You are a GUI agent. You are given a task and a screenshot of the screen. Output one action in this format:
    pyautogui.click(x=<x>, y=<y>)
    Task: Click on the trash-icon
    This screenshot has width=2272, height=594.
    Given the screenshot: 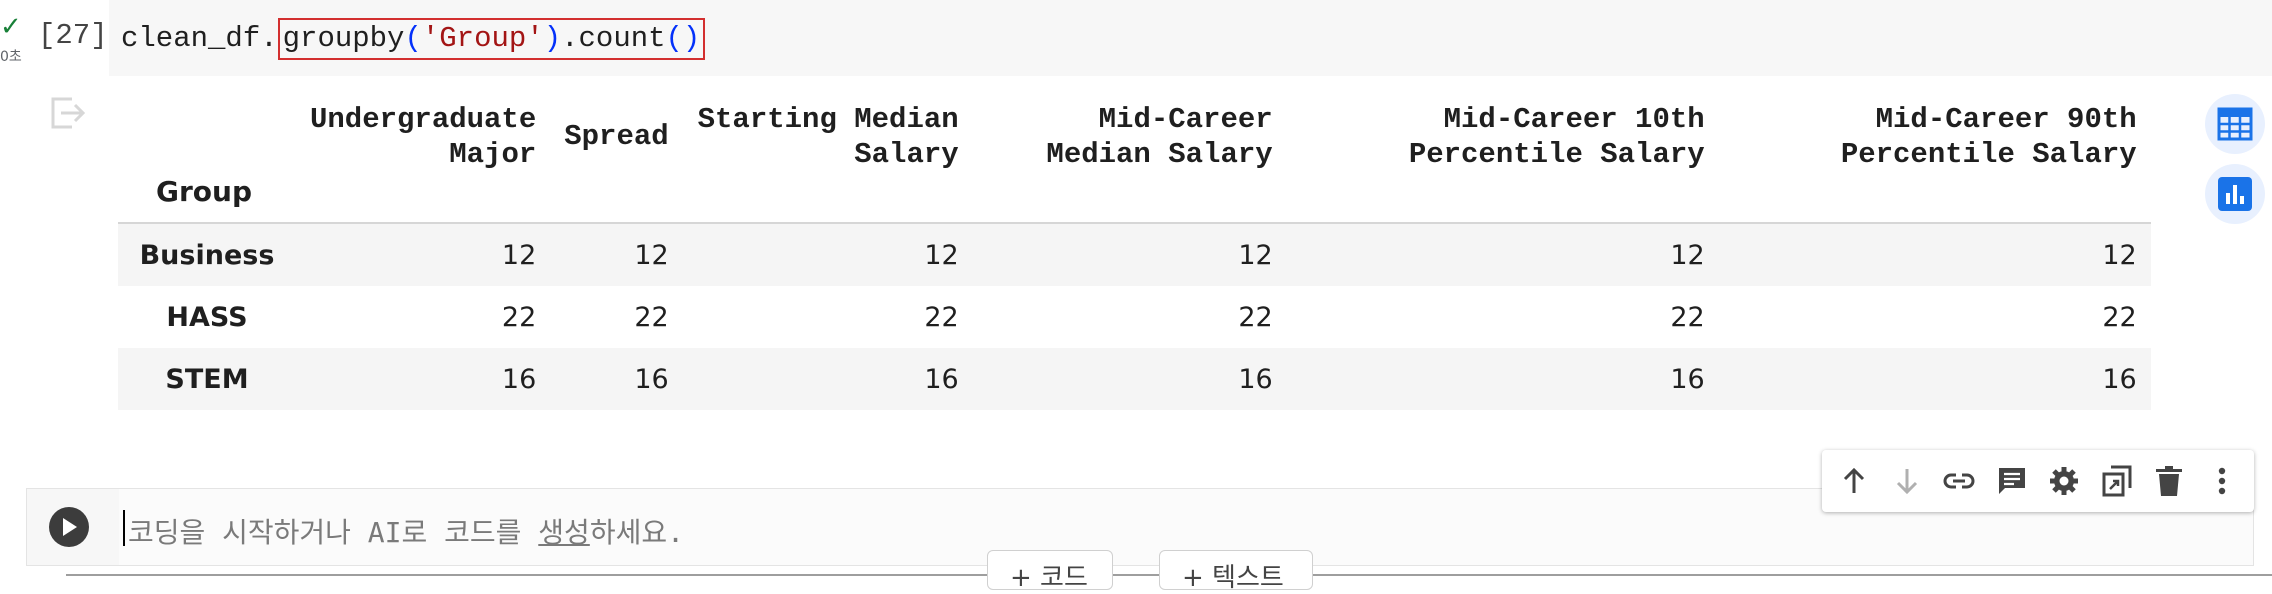 What is the action you would take?
    pyautogui.click(x=2169, y=481)
    